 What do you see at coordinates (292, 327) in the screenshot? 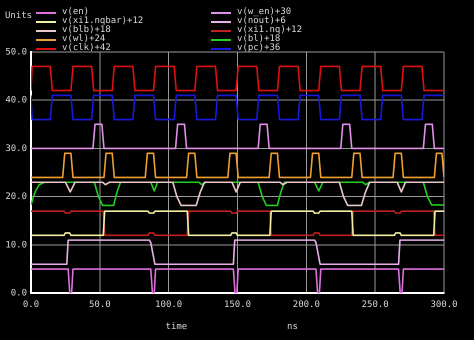
I see `text: ns` at bounding box center [292, 327].